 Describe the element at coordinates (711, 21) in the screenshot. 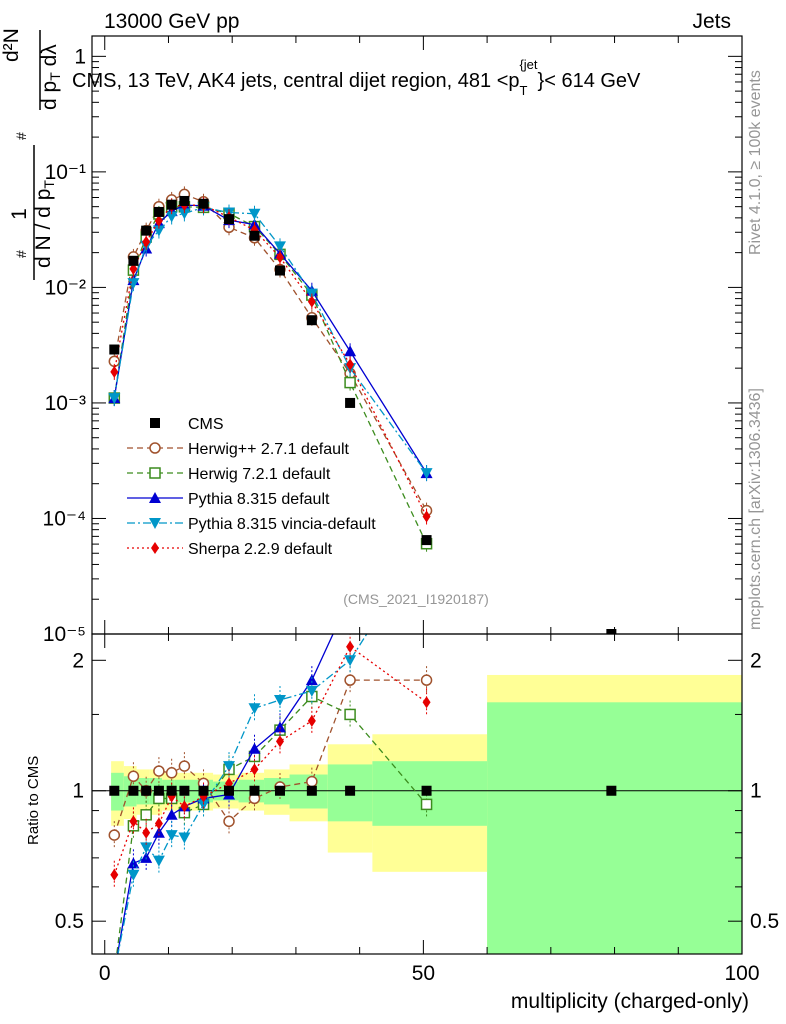

I see `header-right: Jets` at that location.